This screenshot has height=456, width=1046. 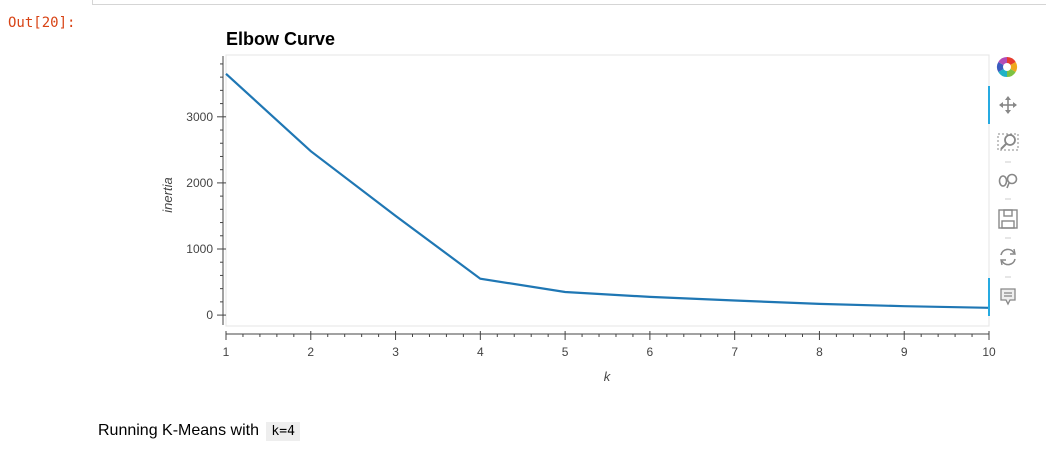 What do you see at coordinates (1008, 219) in the screenshot?
I see `save-icon` at bounding box center [1008, 219].